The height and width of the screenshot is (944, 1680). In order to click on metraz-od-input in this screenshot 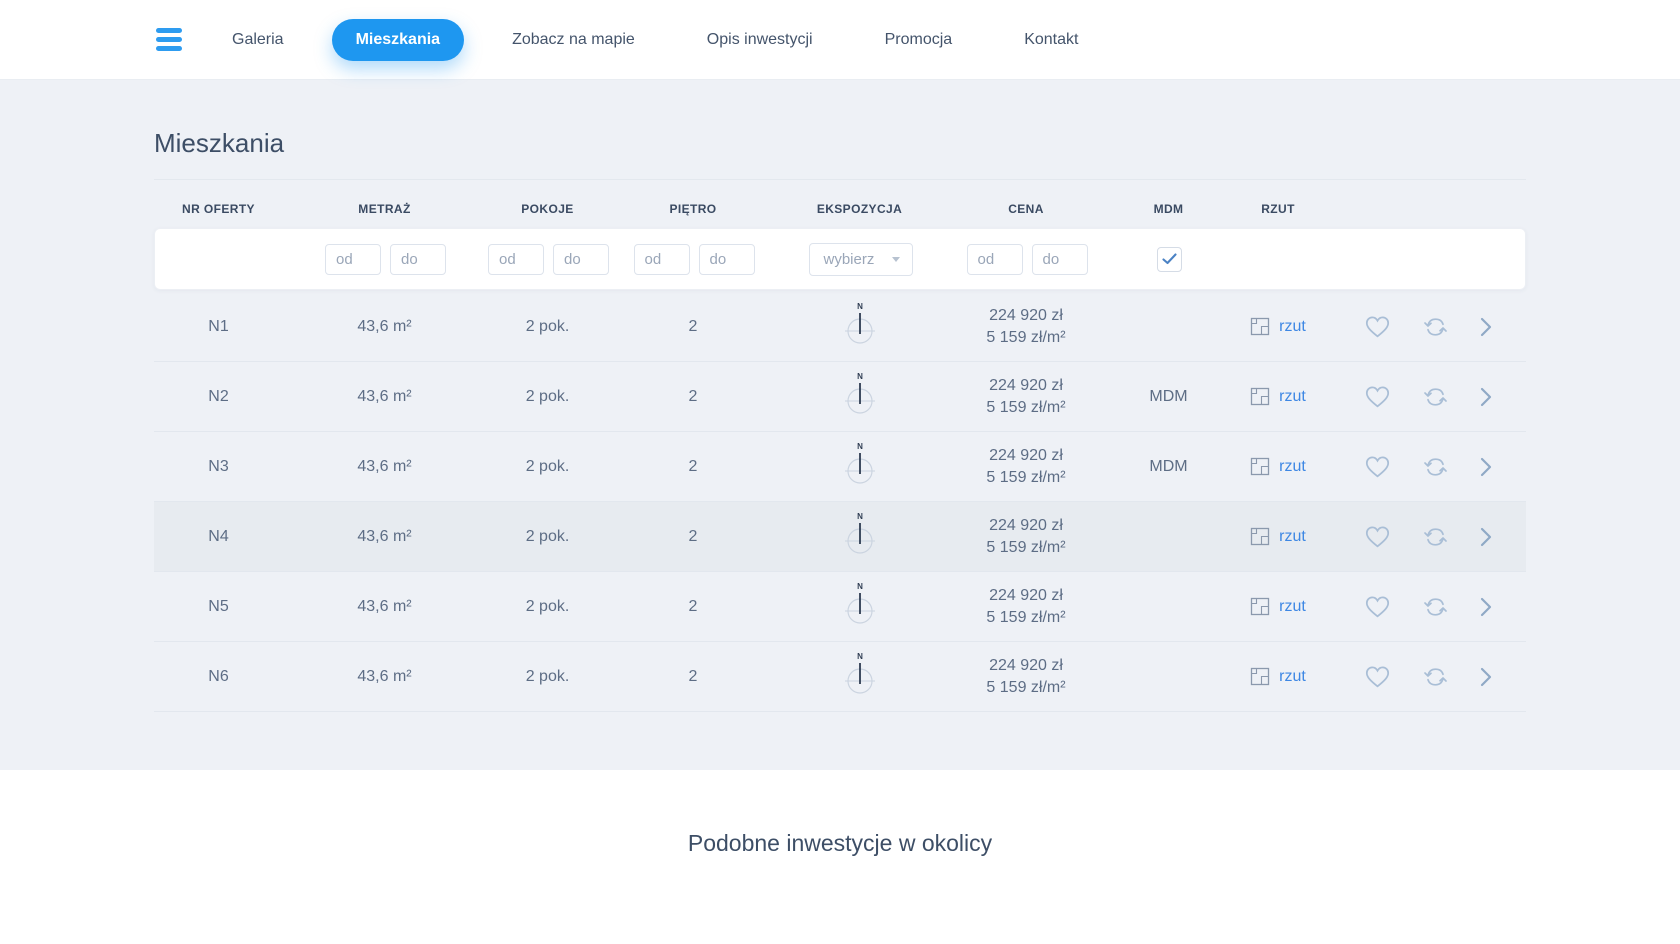, I will do `click(353, 259)`.